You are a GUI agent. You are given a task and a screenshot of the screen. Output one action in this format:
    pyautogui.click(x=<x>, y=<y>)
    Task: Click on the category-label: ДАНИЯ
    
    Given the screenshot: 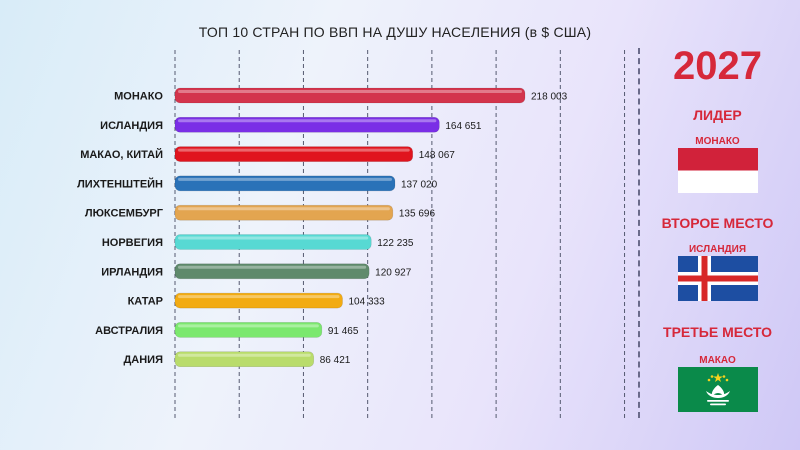 What is the action you would take?
    pyautogui.click(x=143, y=360)
    